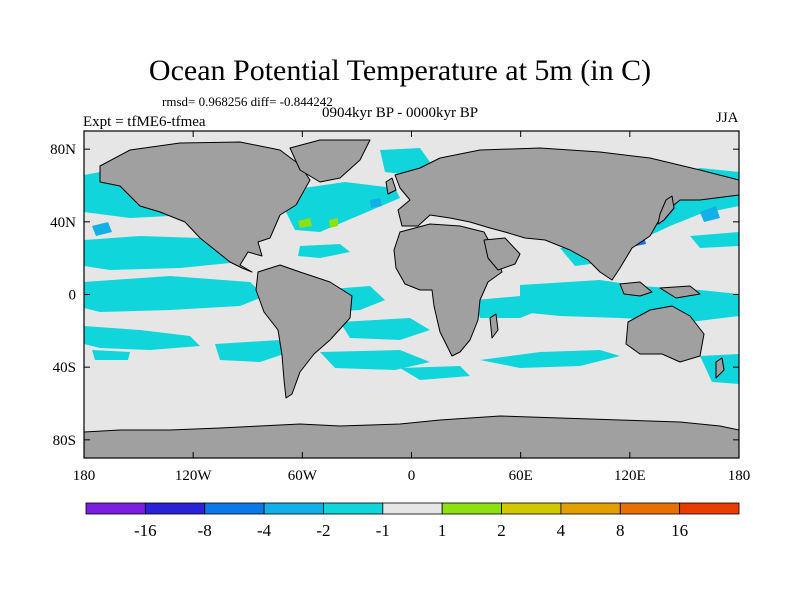 The height and width of the screenshot is (600, 800). What do you see at coordinates (412, 476) in the screenshot?
I see `x-tick-label: 0` at bounding box center [412, 476].